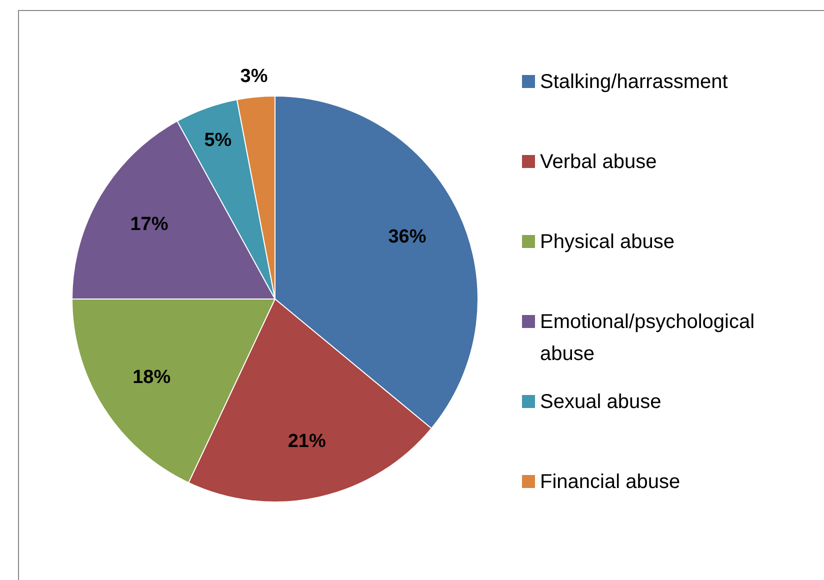  Describe the element at coordinates (151, 377) in the screenshot. I see `data-label: 18%` at that location.